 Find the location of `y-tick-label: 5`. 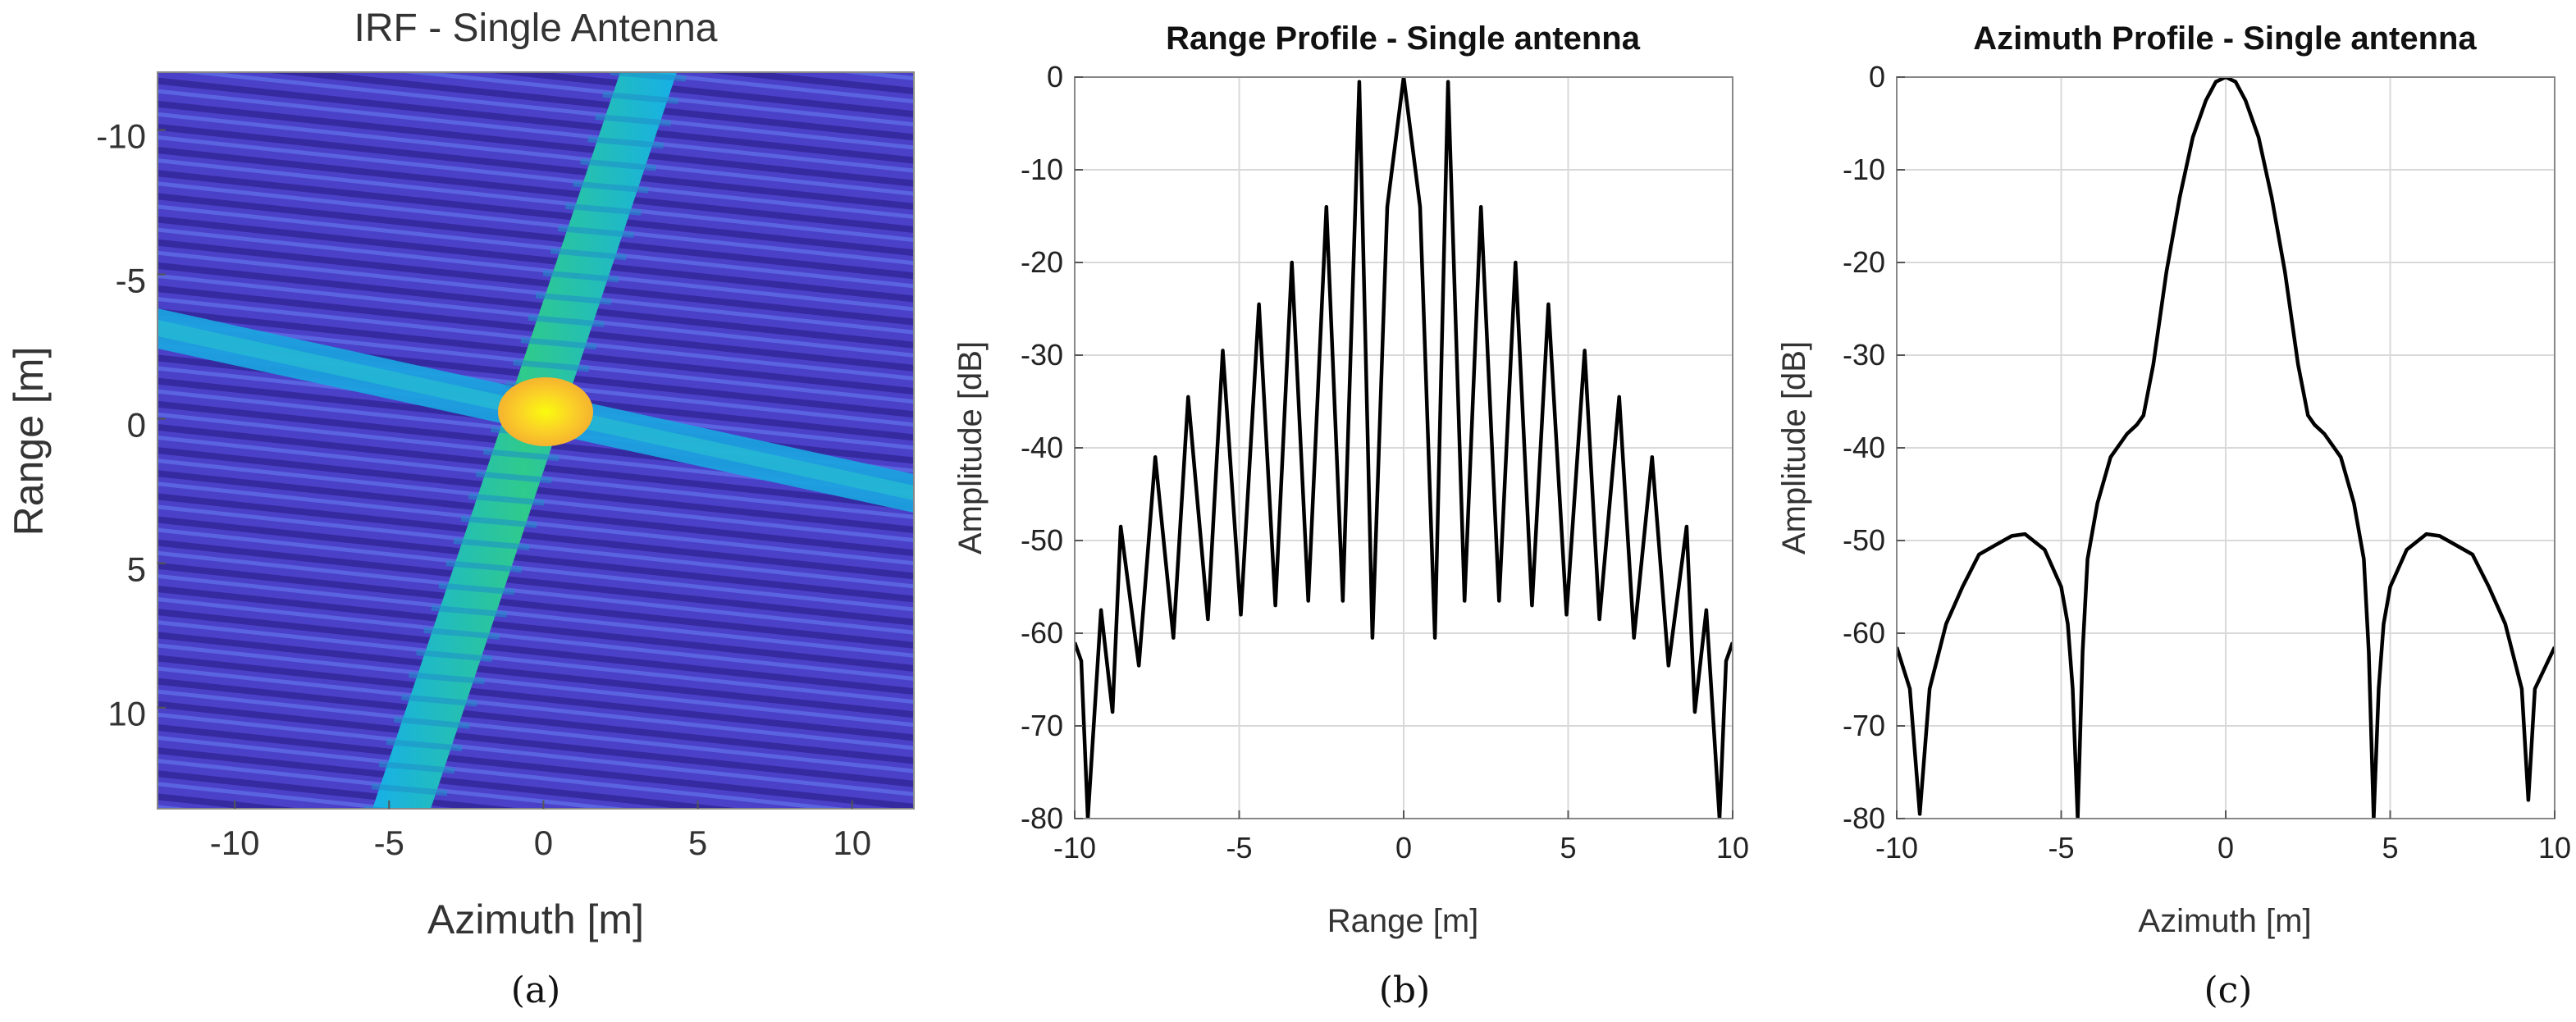

y-tick-label: 5 is located at coordinates (137, 569).